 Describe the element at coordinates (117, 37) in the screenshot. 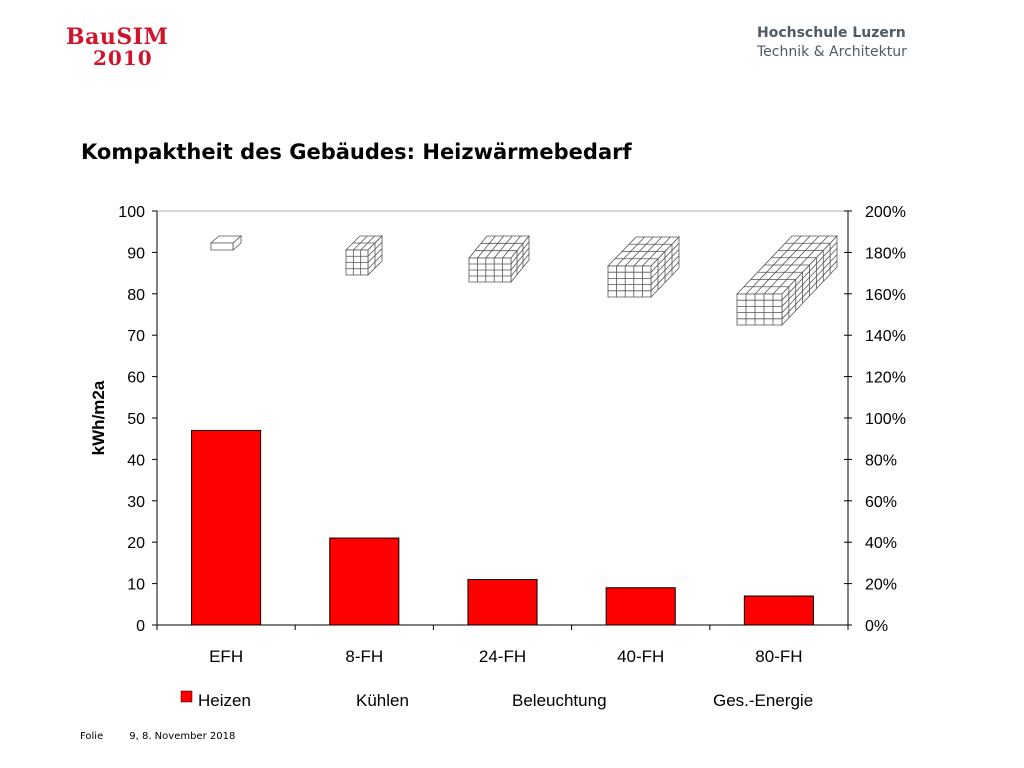

I see `logo-line1: BauSIM` at that location.